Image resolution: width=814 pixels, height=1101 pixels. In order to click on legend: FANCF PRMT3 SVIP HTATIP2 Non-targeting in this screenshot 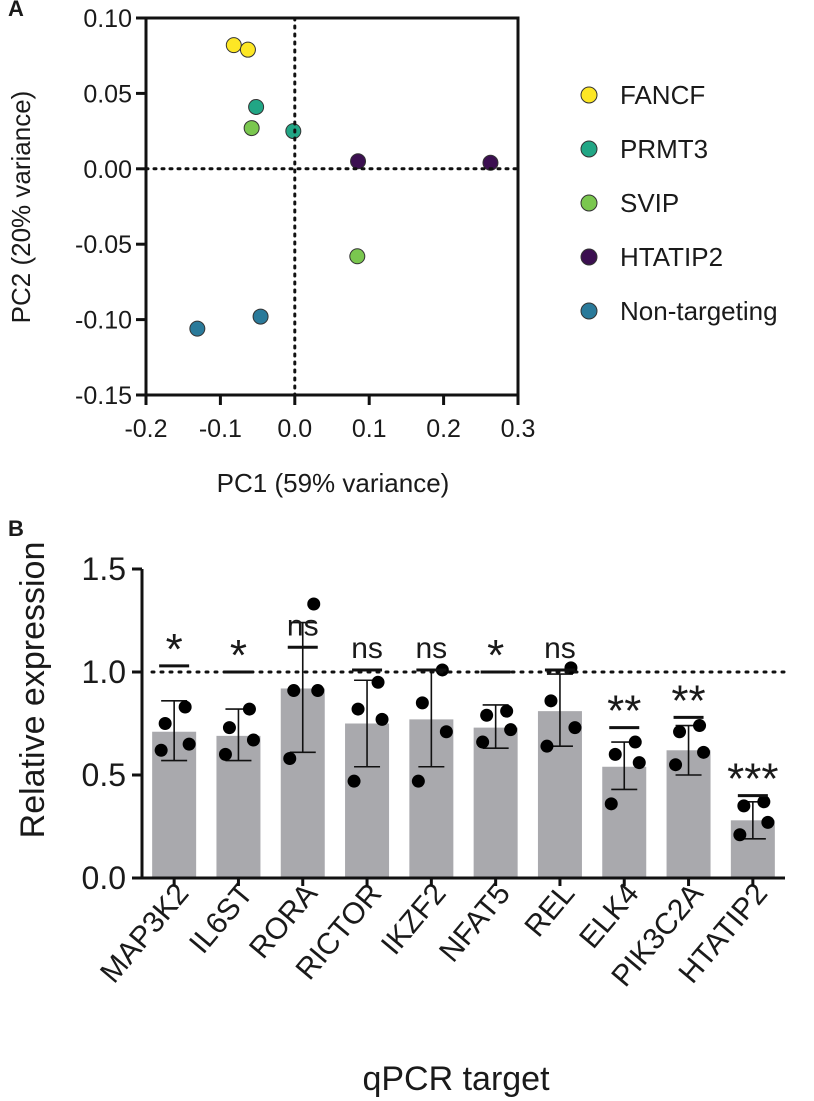, I will do `click(679, 203)`.